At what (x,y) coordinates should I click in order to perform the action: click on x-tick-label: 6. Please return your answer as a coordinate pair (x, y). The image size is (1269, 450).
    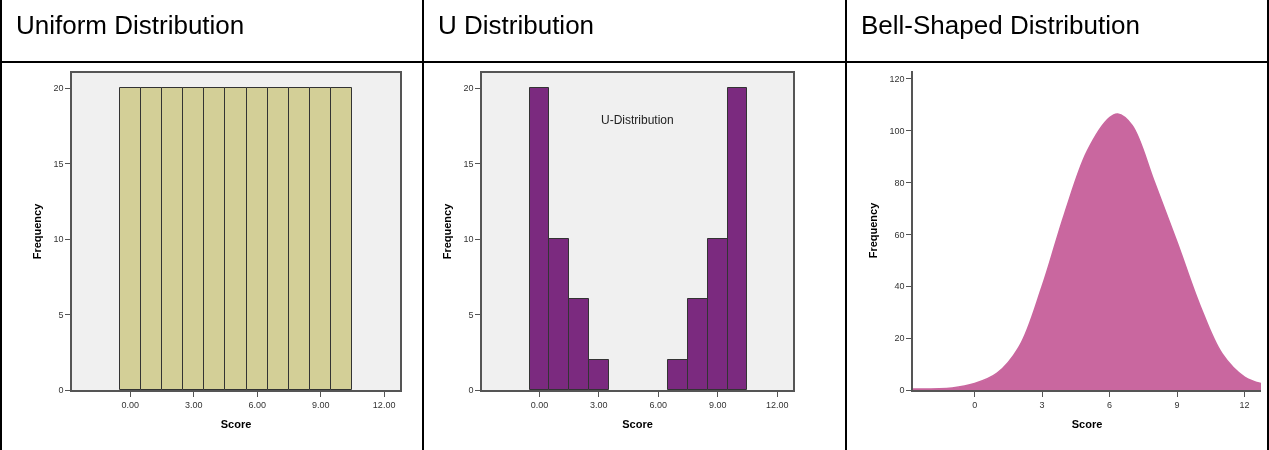
    Looking at the image, I should click on (1110, 404).